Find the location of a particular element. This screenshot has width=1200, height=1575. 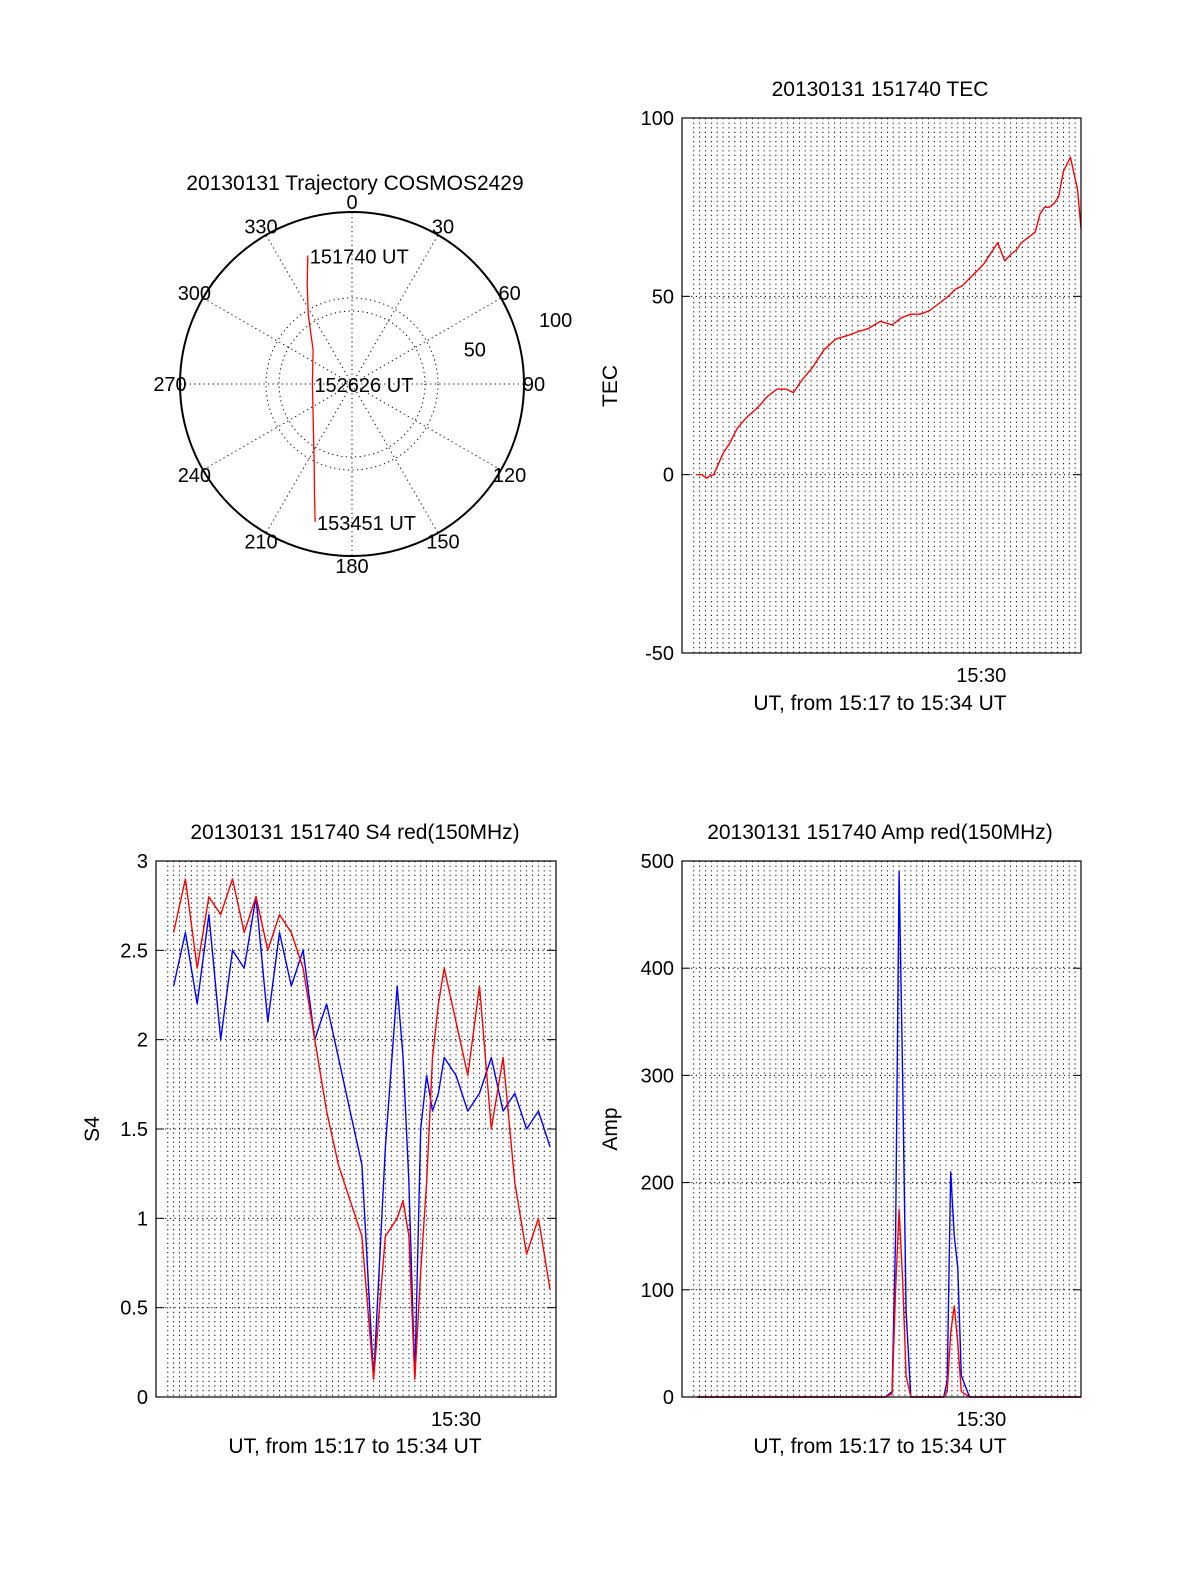

polar-radial-label: 50 is located at coordinates (475, 351).